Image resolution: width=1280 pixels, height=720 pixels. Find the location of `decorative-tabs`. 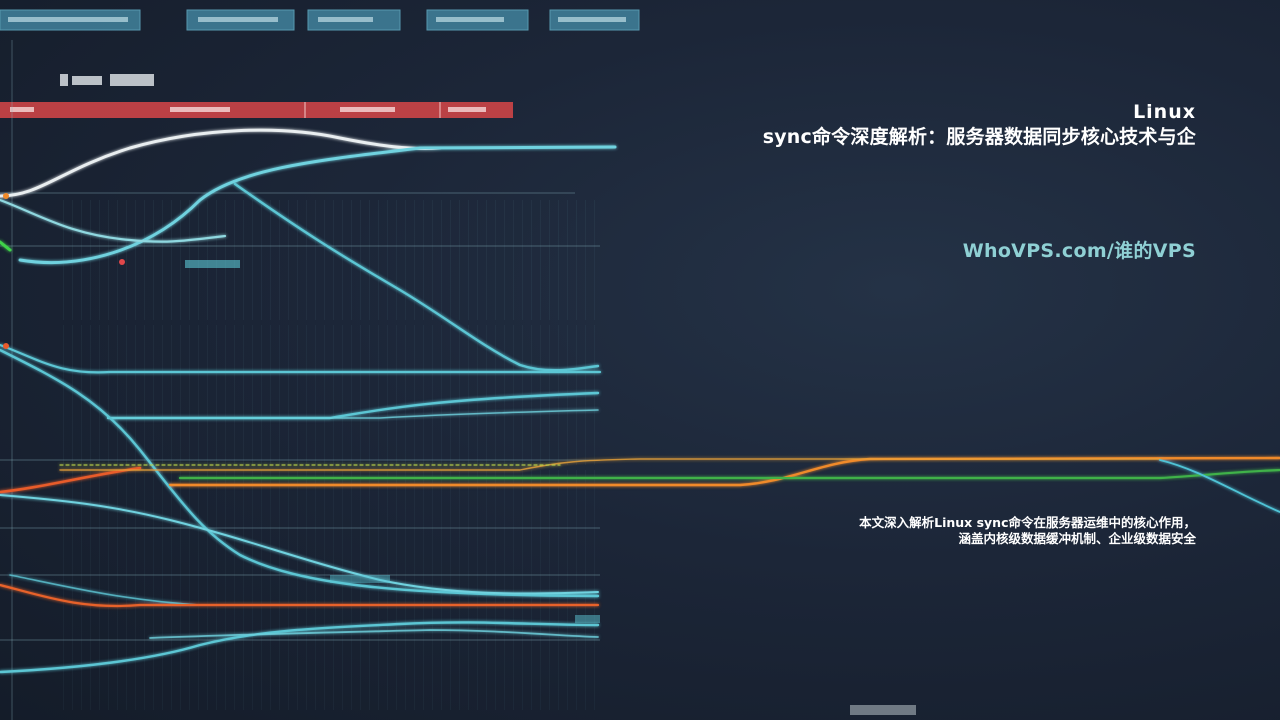

decorative-tabs is located at coordinates (320, 20).